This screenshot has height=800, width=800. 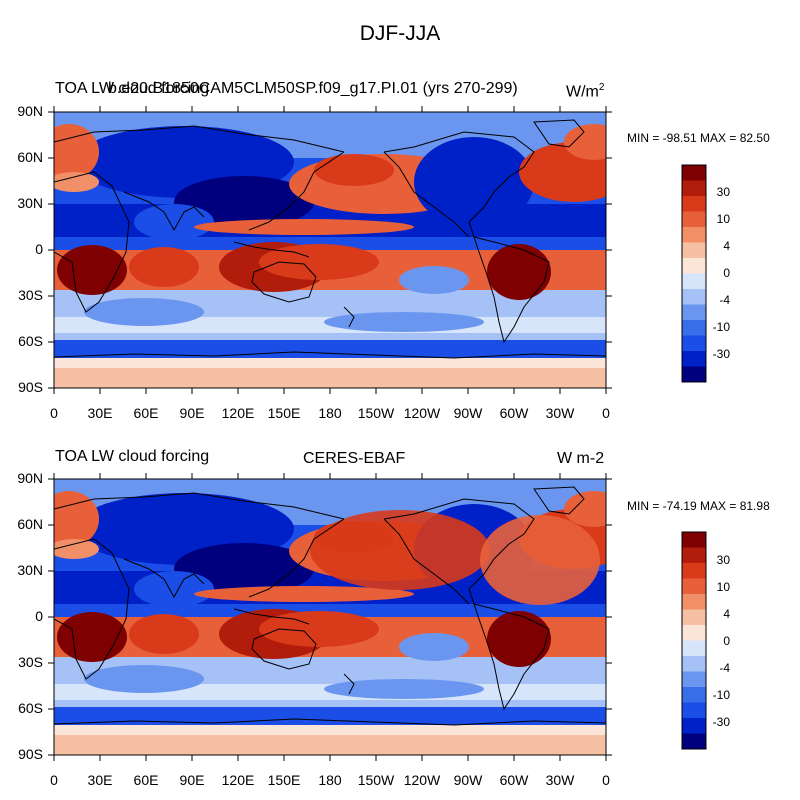 I want to click on p2-lon: 60E, so click(x=146, y=780).